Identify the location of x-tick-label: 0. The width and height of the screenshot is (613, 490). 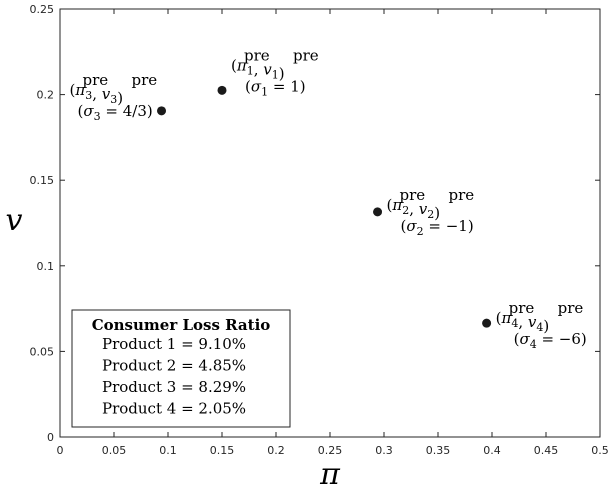
(60, 450).